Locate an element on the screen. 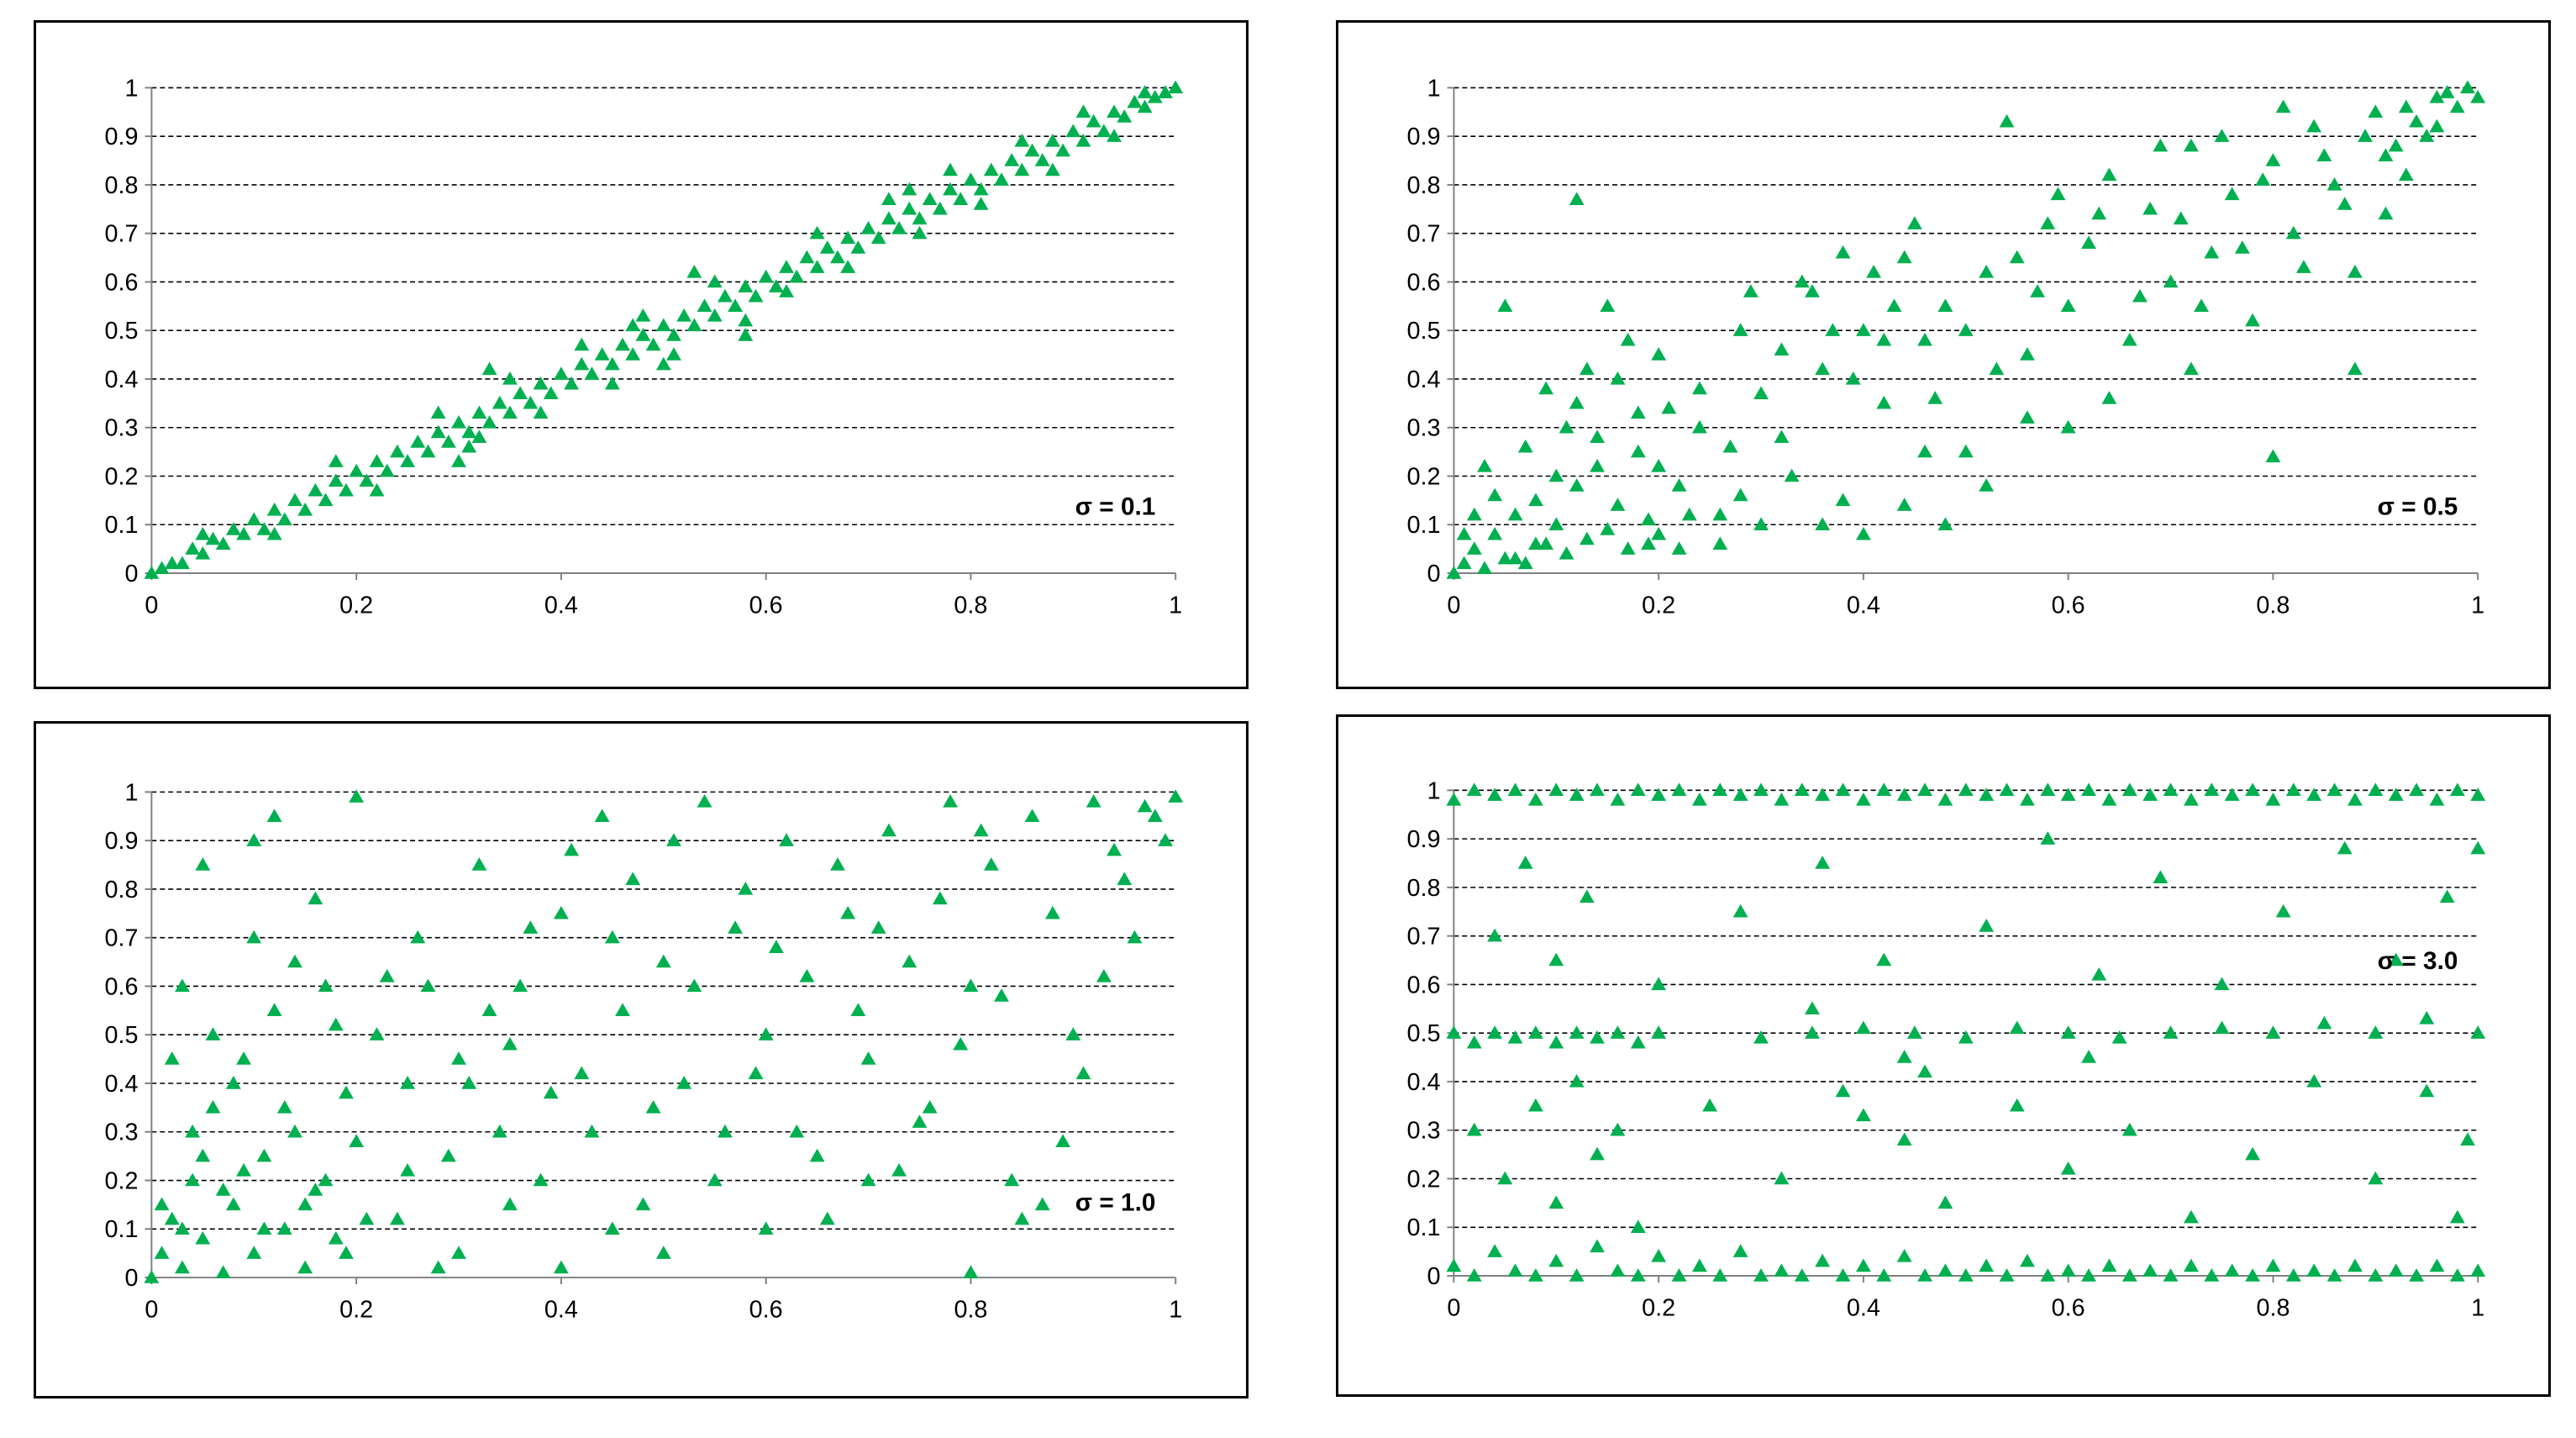 The image size is (2576, 1438). x-tick-label: 0.6 is located at coordinates (2068, 606).